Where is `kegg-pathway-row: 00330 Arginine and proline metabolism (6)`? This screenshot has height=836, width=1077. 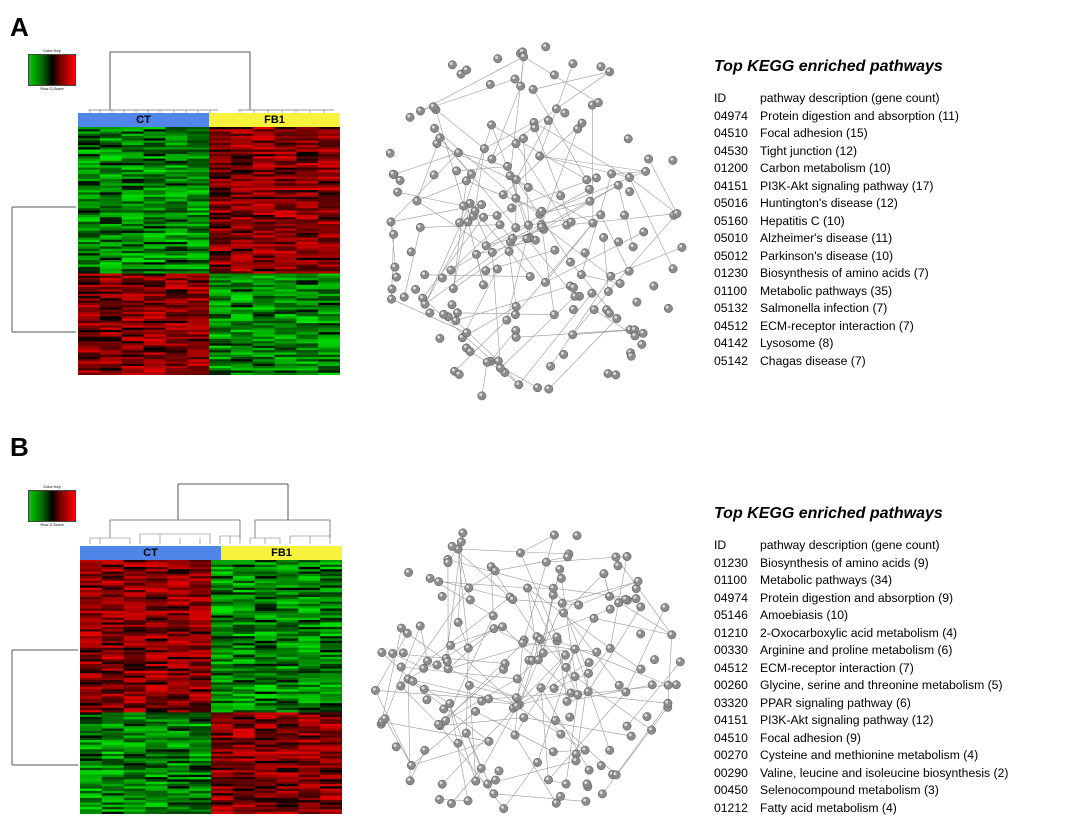 kegg-pathway-row: 00330 Arginine and proline metabolism (6) is located at coordinates (861, 651).